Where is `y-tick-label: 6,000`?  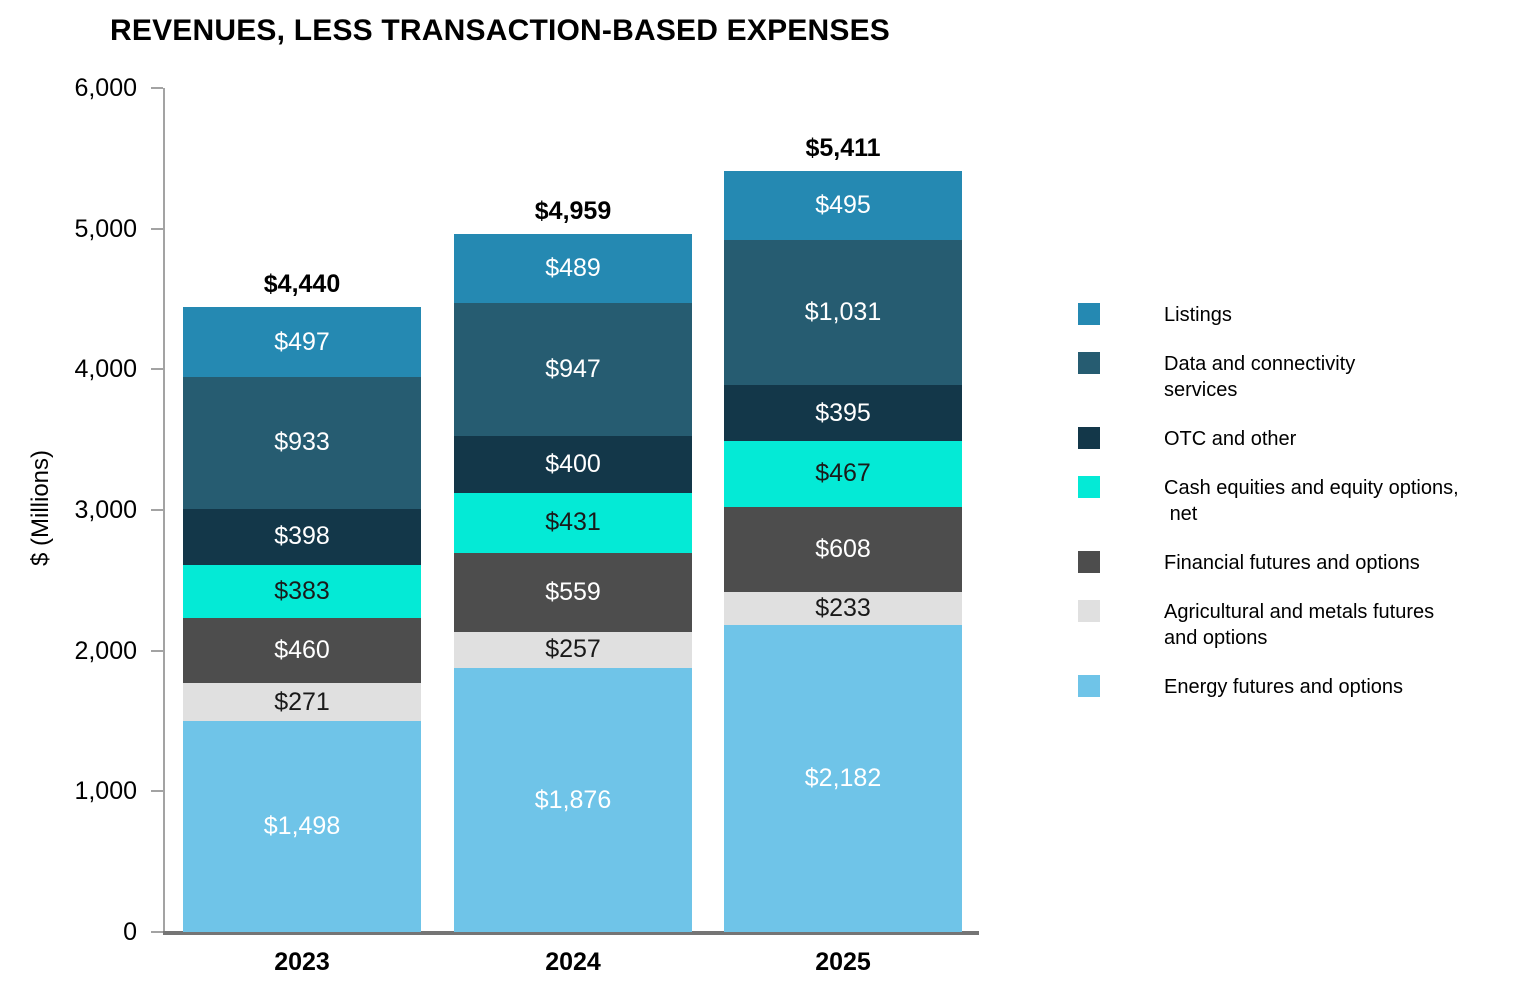 y-tick-label: 6,000 is located at coordinates (105, 88).